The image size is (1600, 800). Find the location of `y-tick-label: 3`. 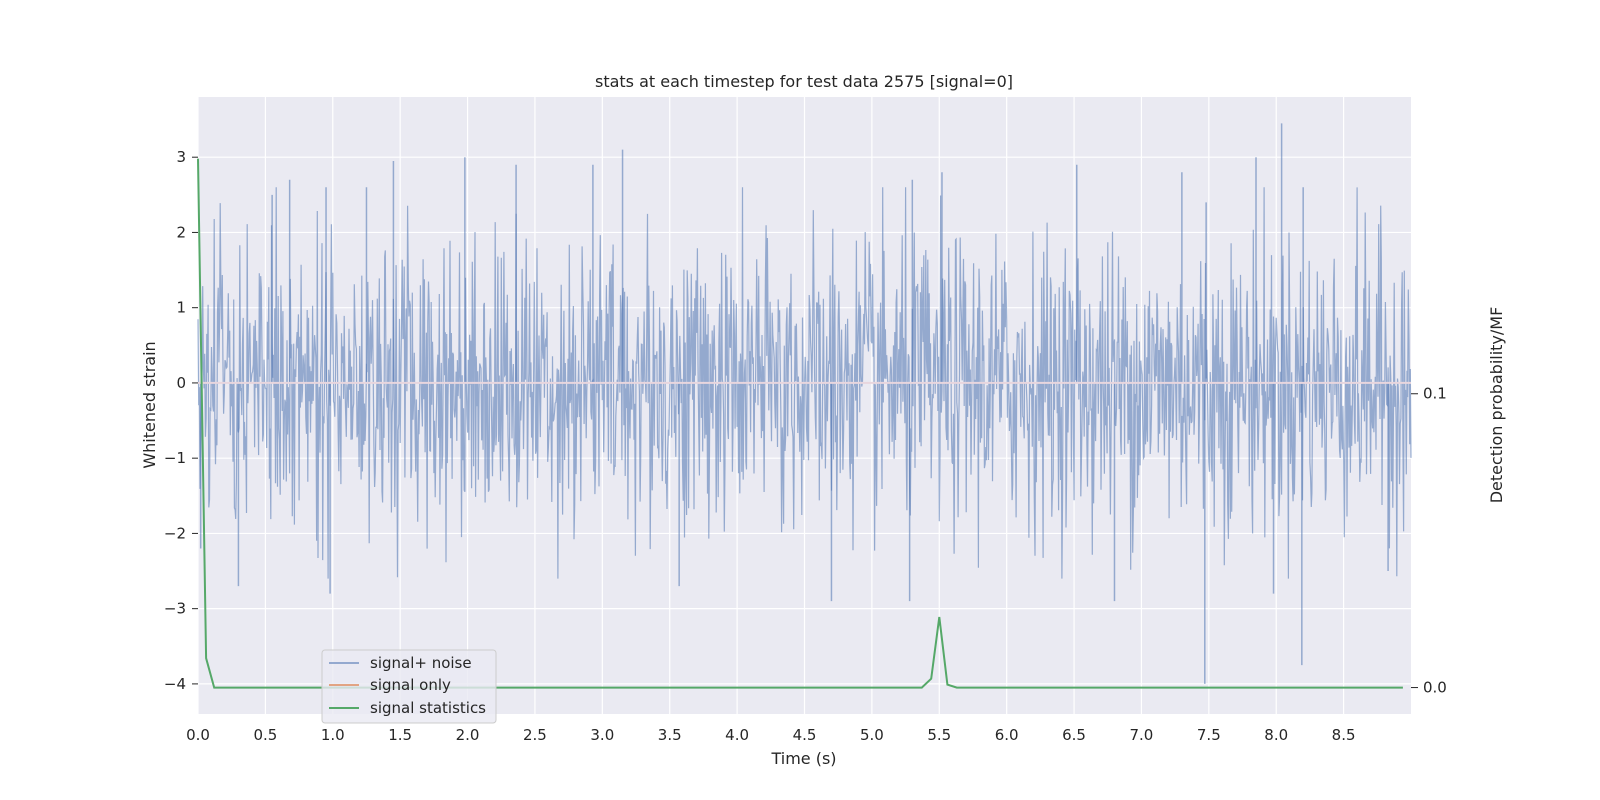

y-tick-label: 3 is located at coordinates (181, 157).